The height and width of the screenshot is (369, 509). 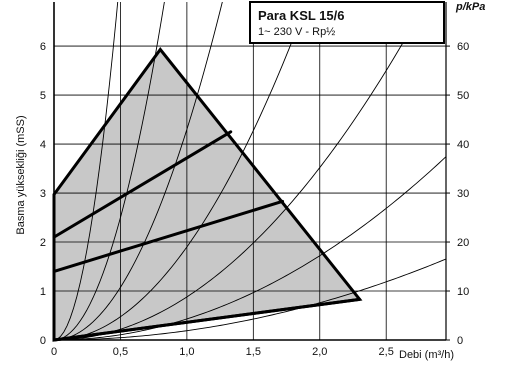 I want to click on y-tick-label: 2, so click(x=43, y=243).